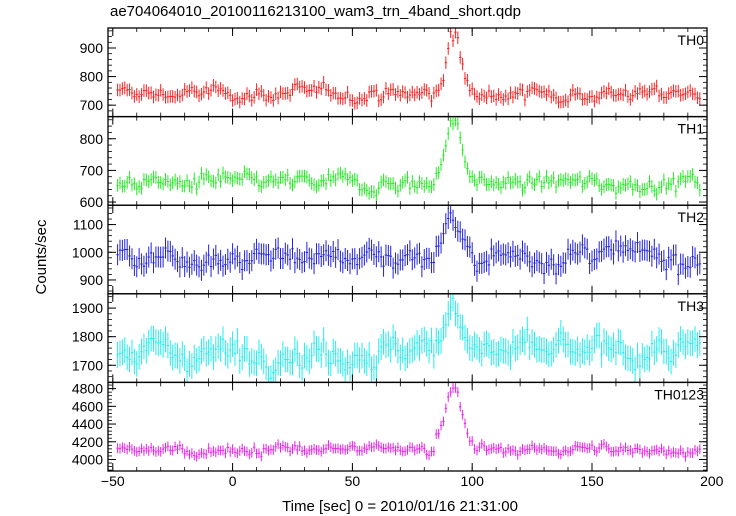 The width and height of the screenshot is (736, 516). Describe the element at coordinates (691, 40) in the screenshot. I see `panel-name-th0: TH0` at that location.